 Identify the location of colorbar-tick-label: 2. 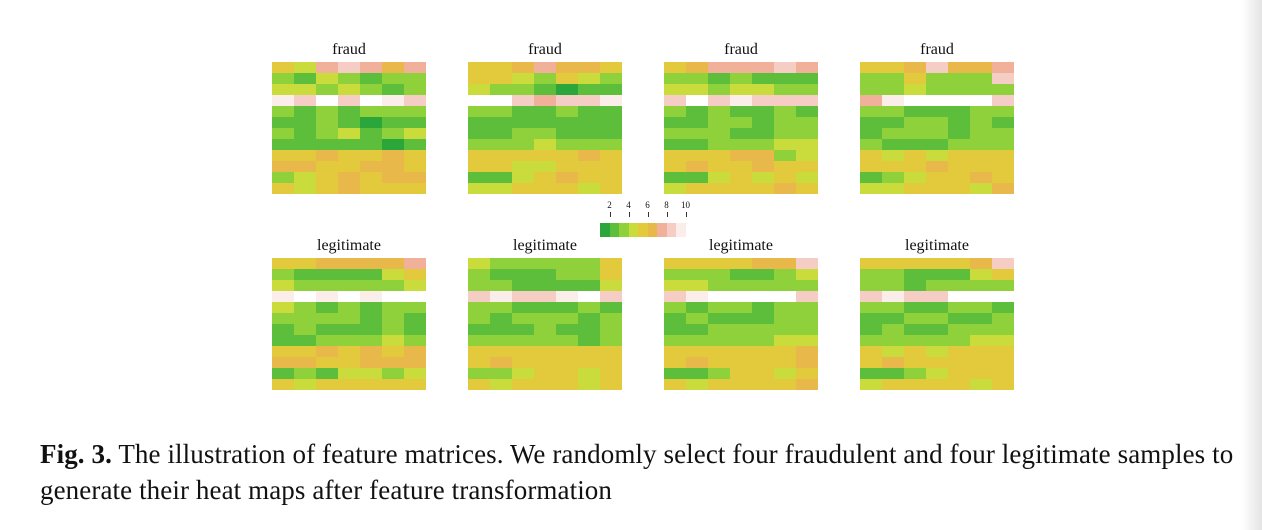
(609, 205).